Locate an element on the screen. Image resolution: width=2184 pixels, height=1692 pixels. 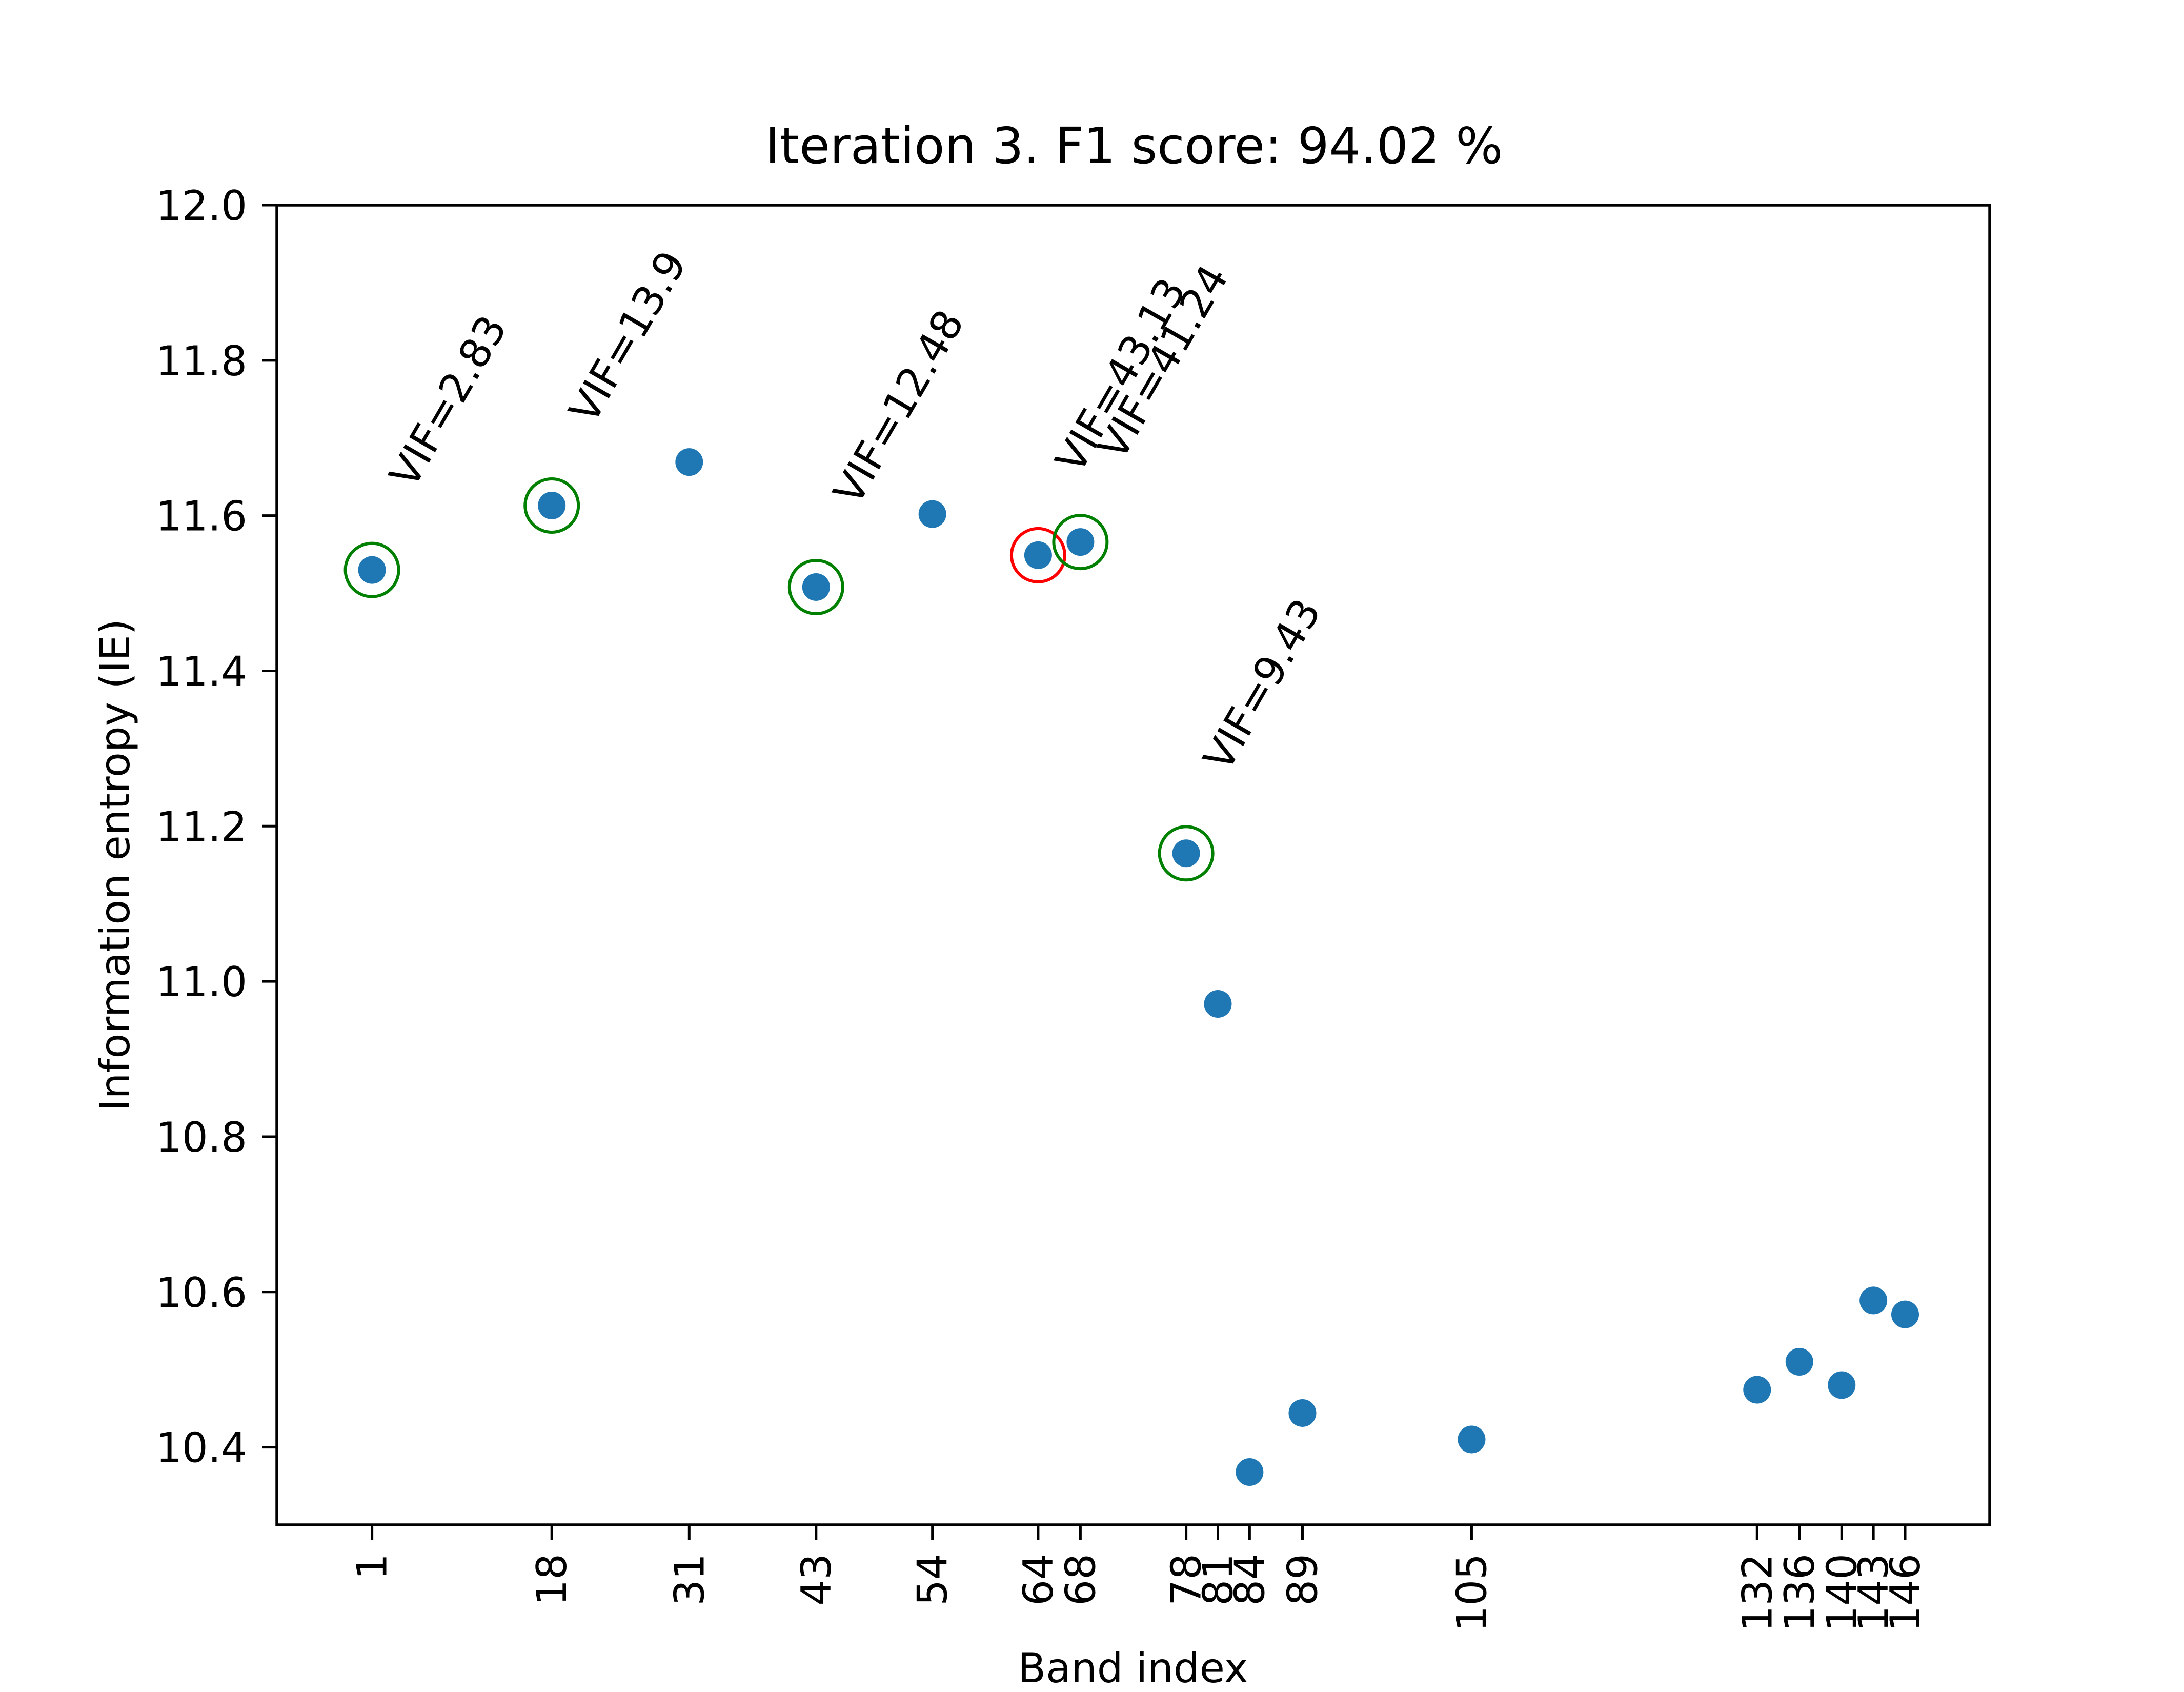
x-tick-label: 105 is located at coordinates (1471, 1593).